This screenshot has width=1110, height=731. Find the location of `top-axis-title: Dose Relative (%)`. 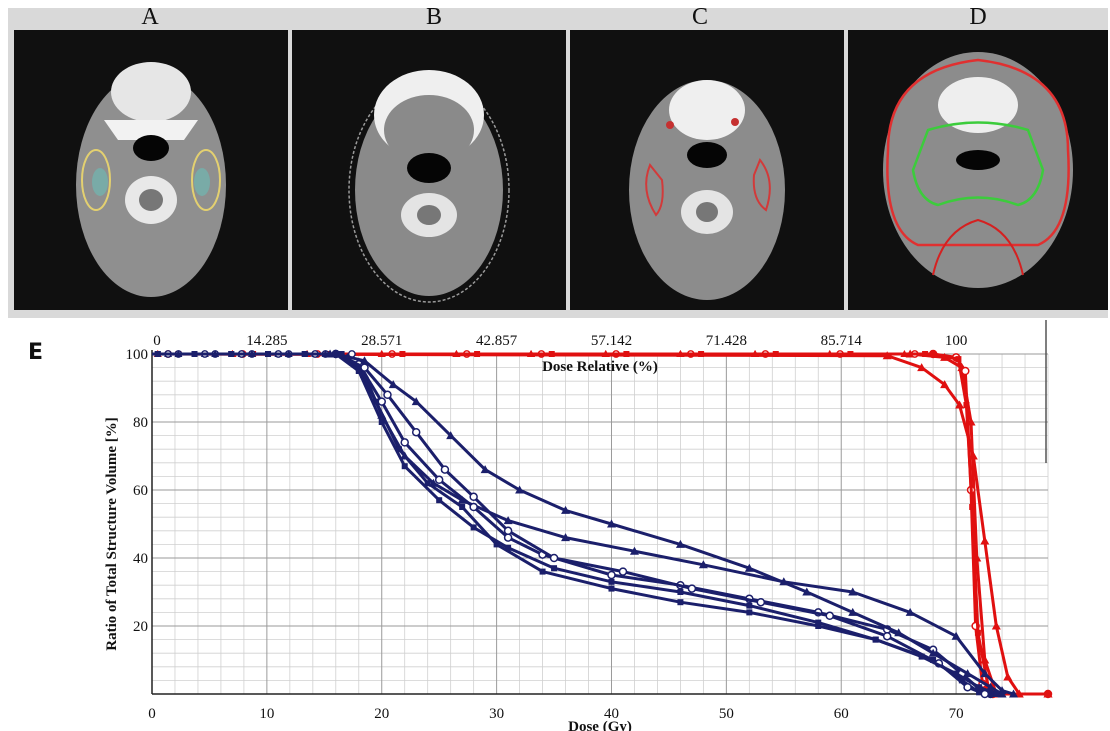

top-axis-title: Dose Relative (%) is located at coordinates (600, 367).